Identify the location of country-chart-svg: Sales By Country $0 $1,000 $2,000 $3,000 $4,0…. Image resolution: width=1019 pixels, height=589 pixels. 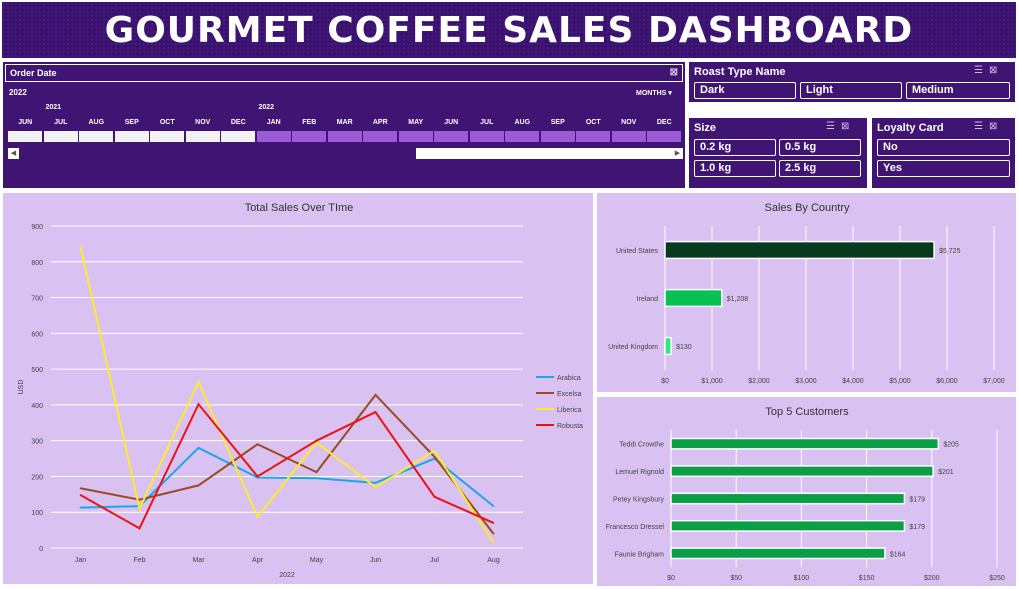
(806, 293).